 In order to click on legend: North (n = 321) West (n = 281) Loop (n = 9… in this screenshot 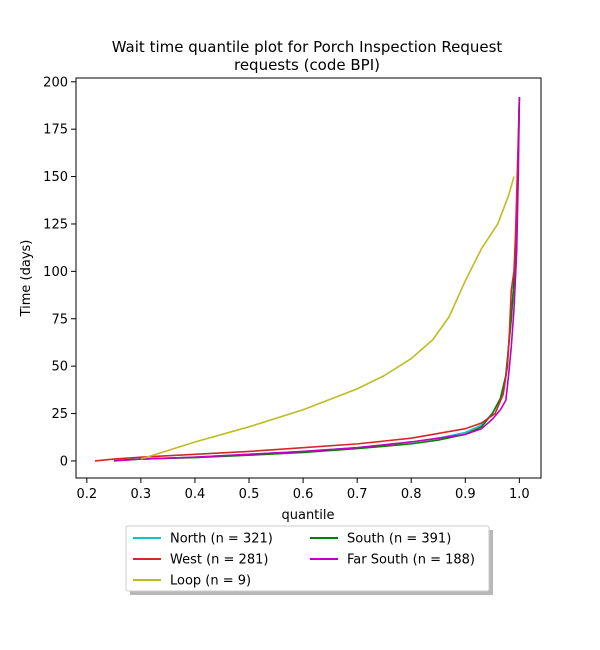, I will do `click(309, 560)`.